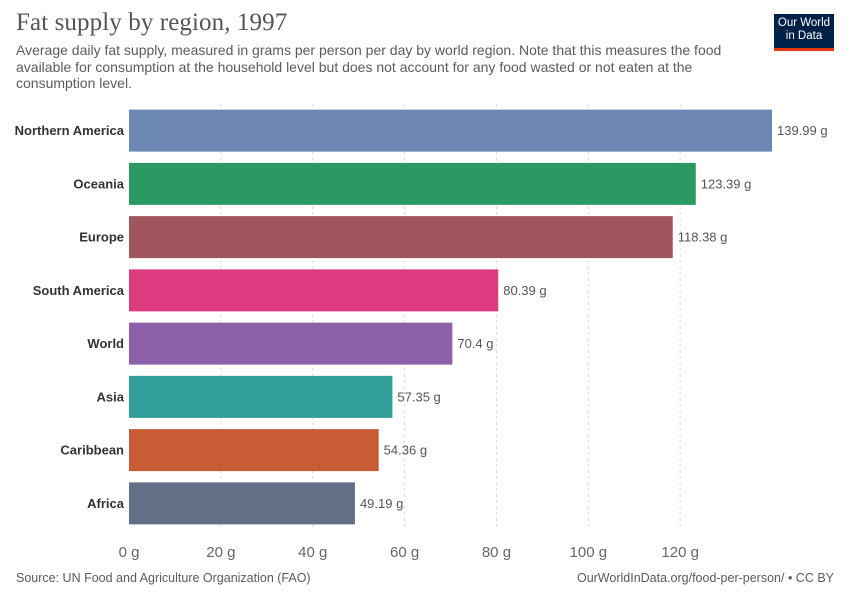 This screenshot has width=850, height=600. What do you see at coordinates (524, 290) in the screenshot?
I see `value-label: 80.39 g` at bounding box center [524, 290].